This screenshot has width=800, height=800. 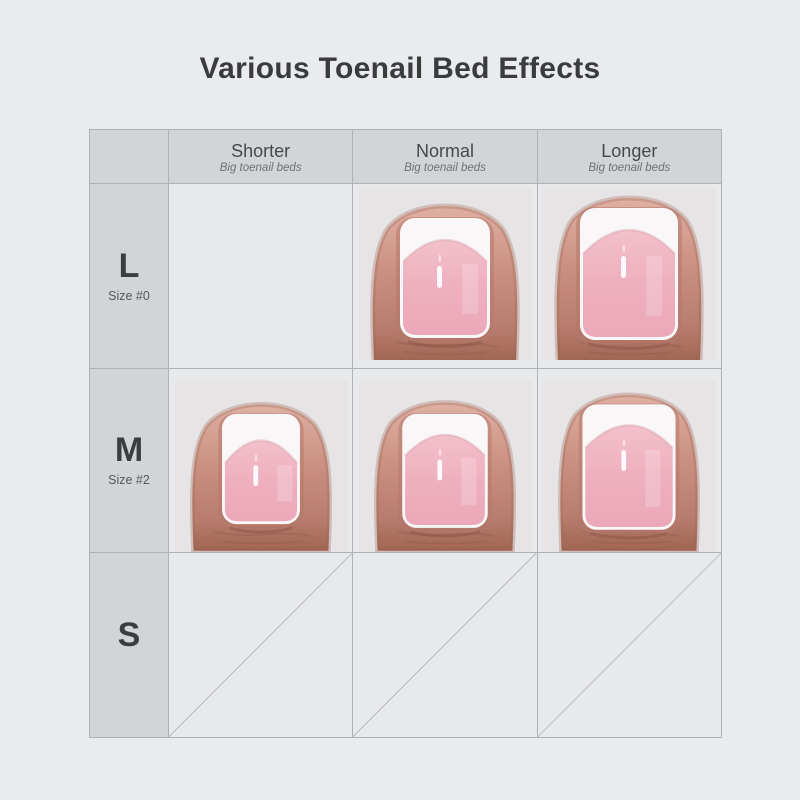 I want to click on cell-l-normal, so click(x=445, y=276).